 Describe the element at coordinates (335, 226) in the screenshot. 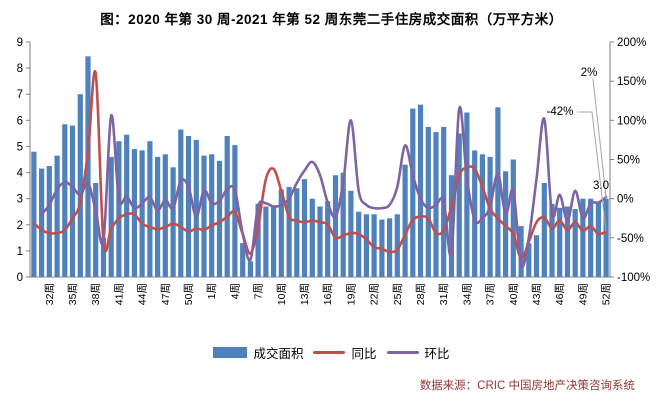

I see `bar-week-17周` at that location.